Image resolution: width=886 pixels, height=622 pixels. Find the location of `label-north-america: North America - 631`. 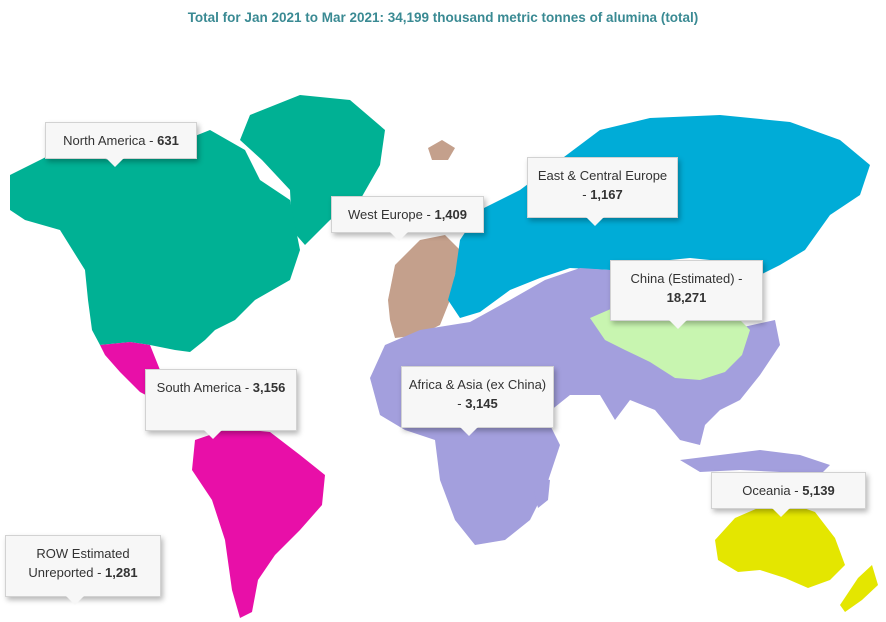

label-north-america: North America - 631 is located at coordinates (121, 144).